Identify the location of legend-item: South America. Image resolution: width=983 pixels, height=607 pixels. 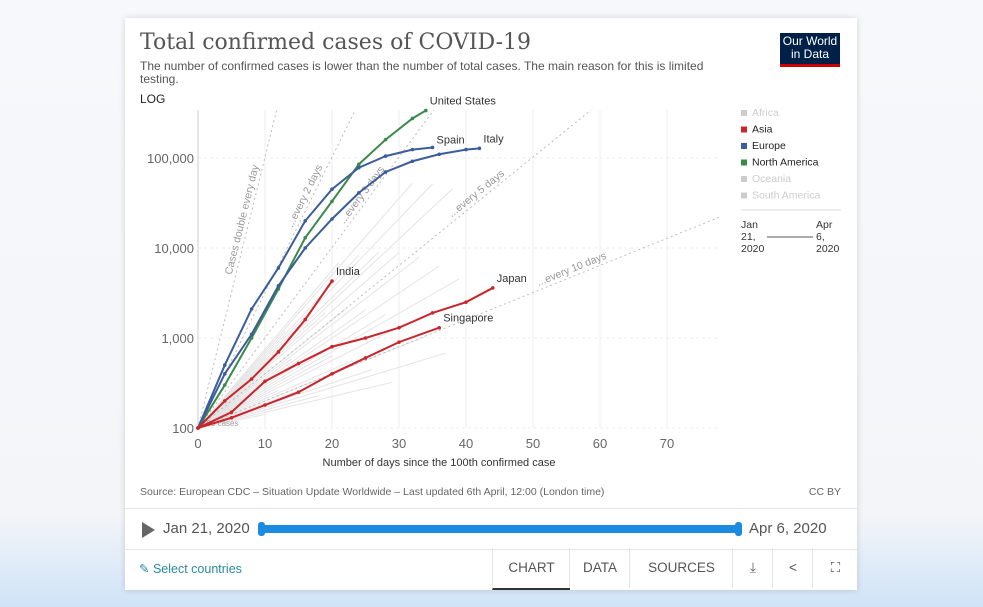
(786, 196).